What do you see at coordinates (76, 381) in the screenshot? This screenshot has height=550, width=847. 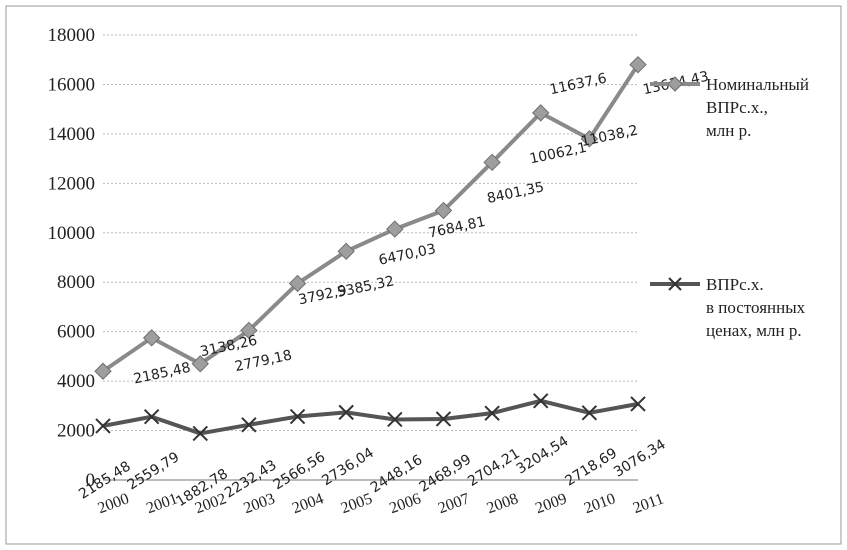 I see `y-tick-label: 4000` at bounding box center [76, 381].